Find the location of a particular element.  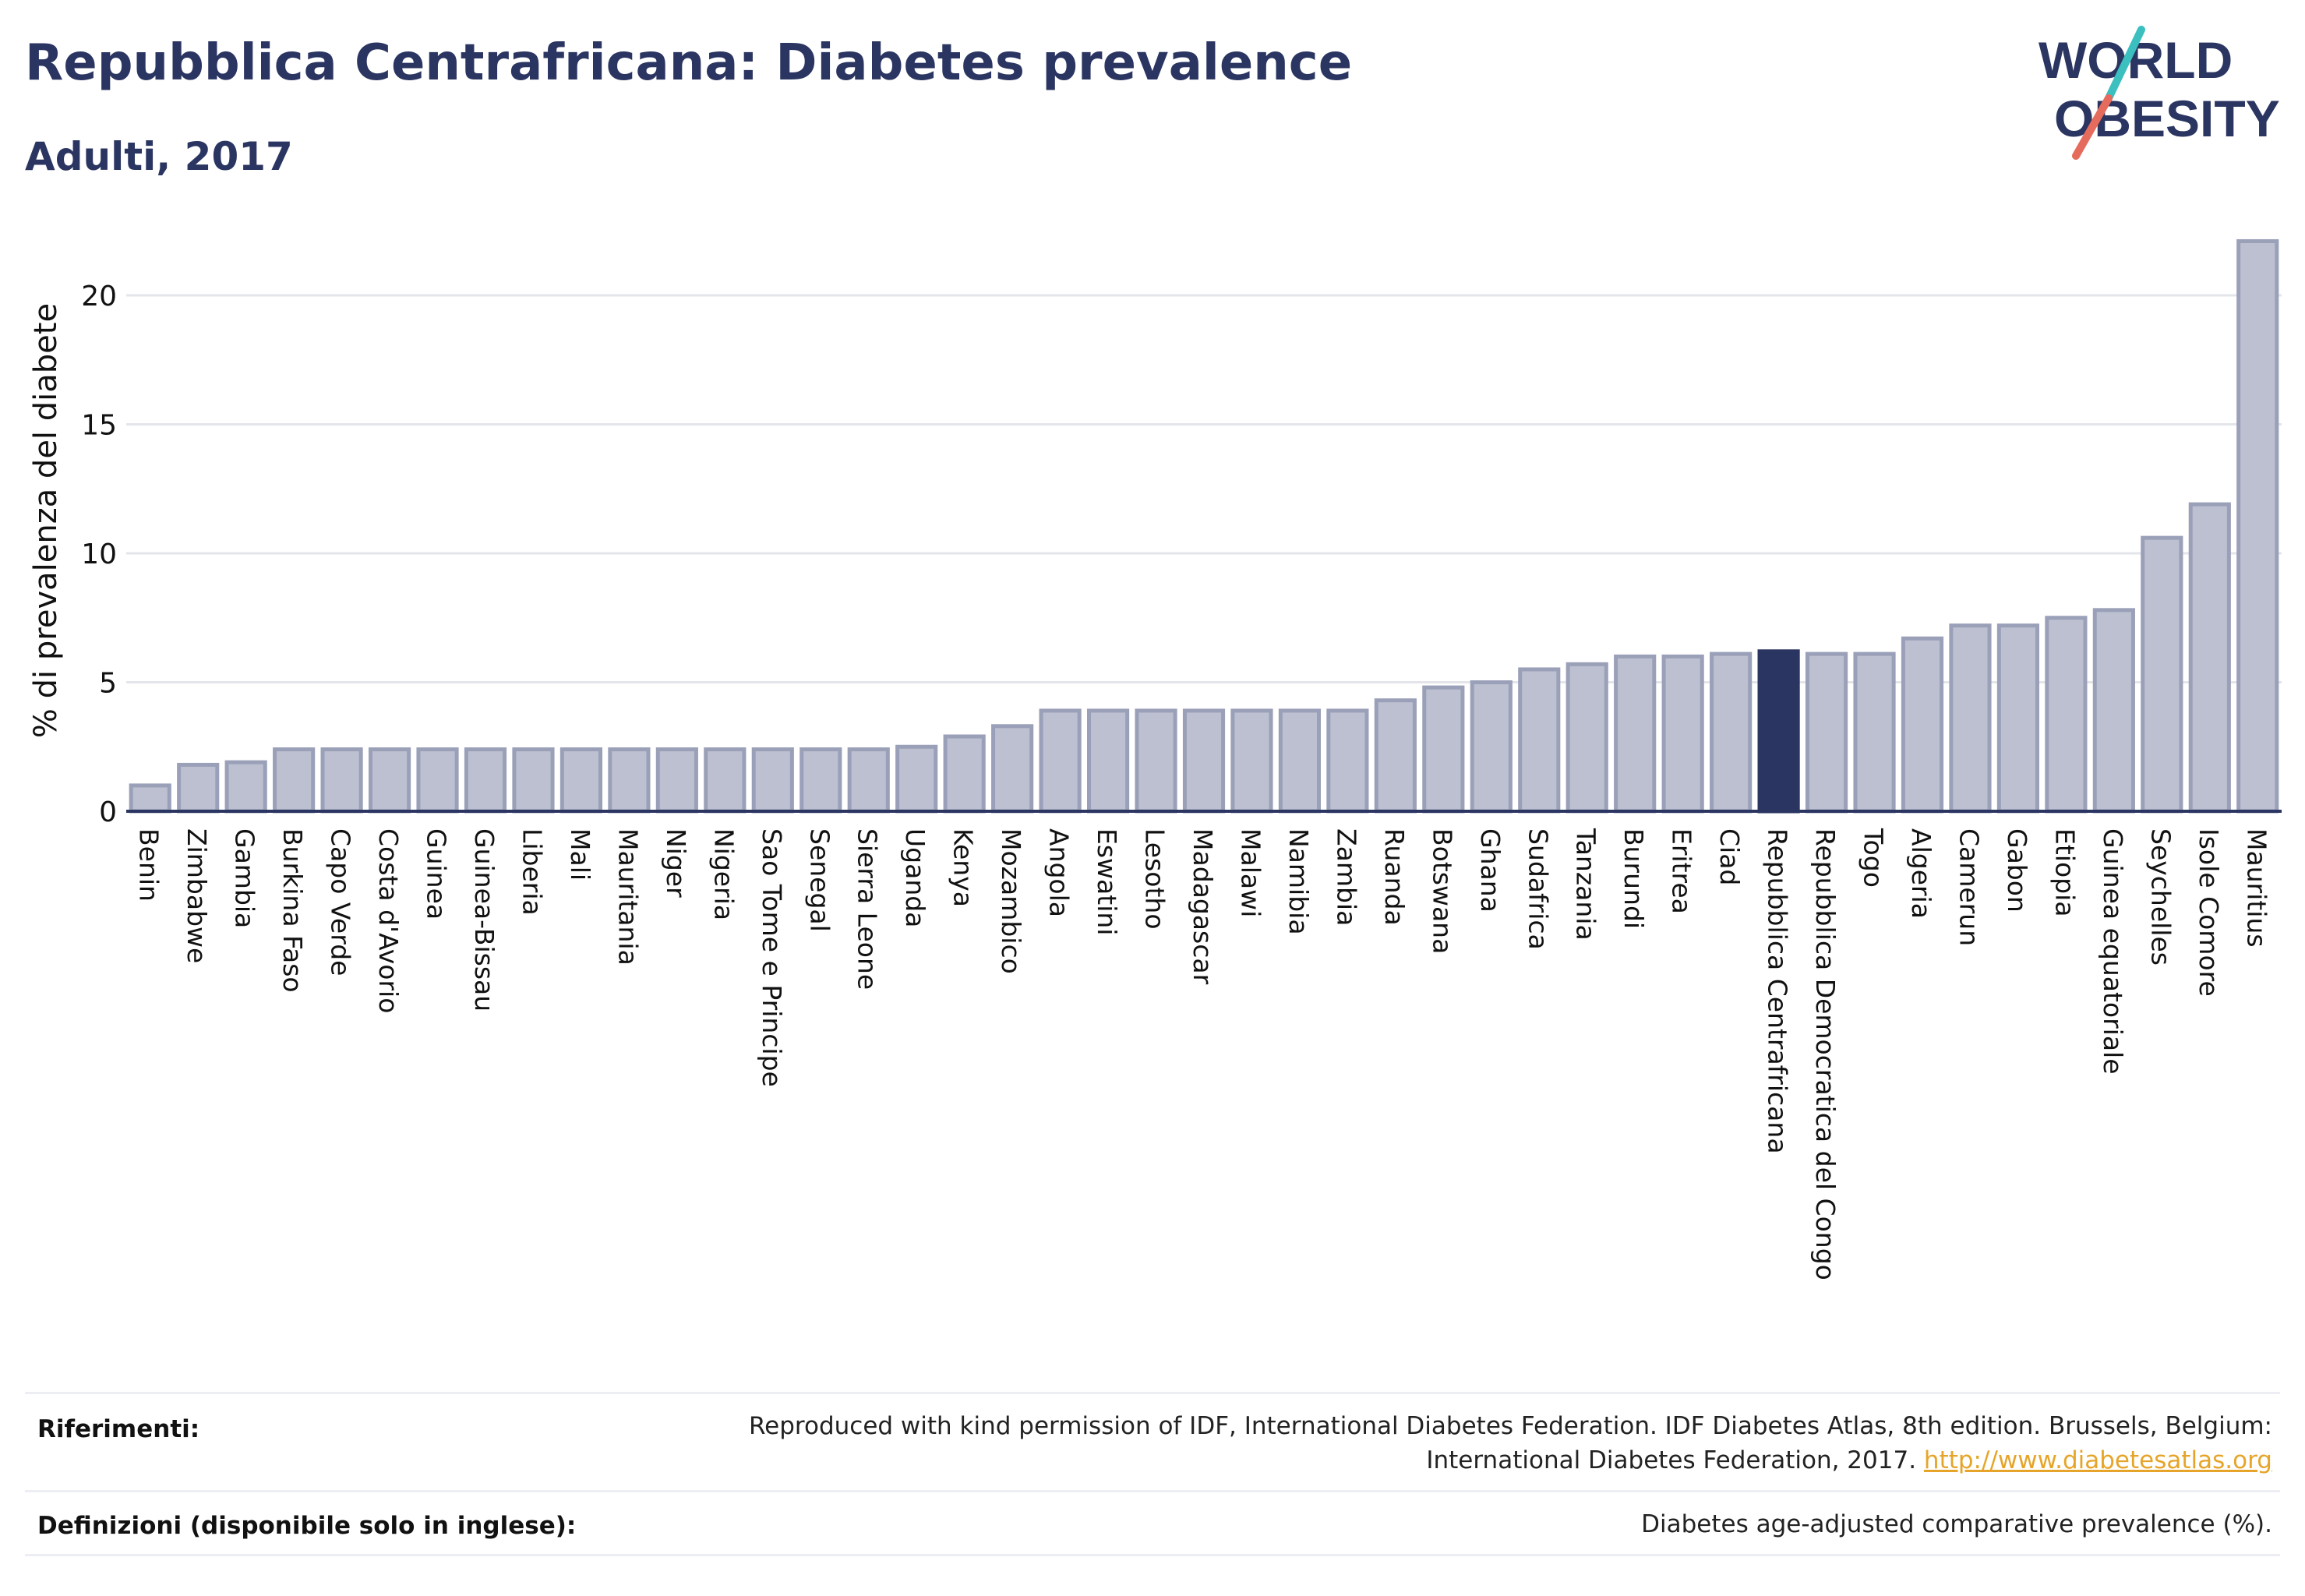

y-tick-label: 0 is located at coordinates (108, 812).